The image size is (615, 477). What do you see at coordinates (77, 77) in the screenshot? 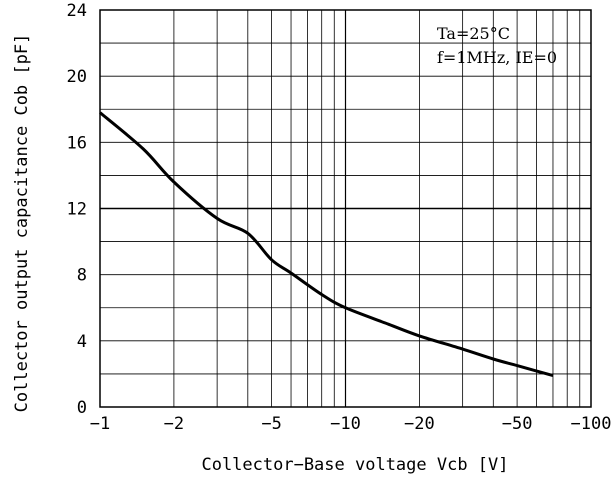
I see `y-tick-label: 20` at bounding box center [77, 77].